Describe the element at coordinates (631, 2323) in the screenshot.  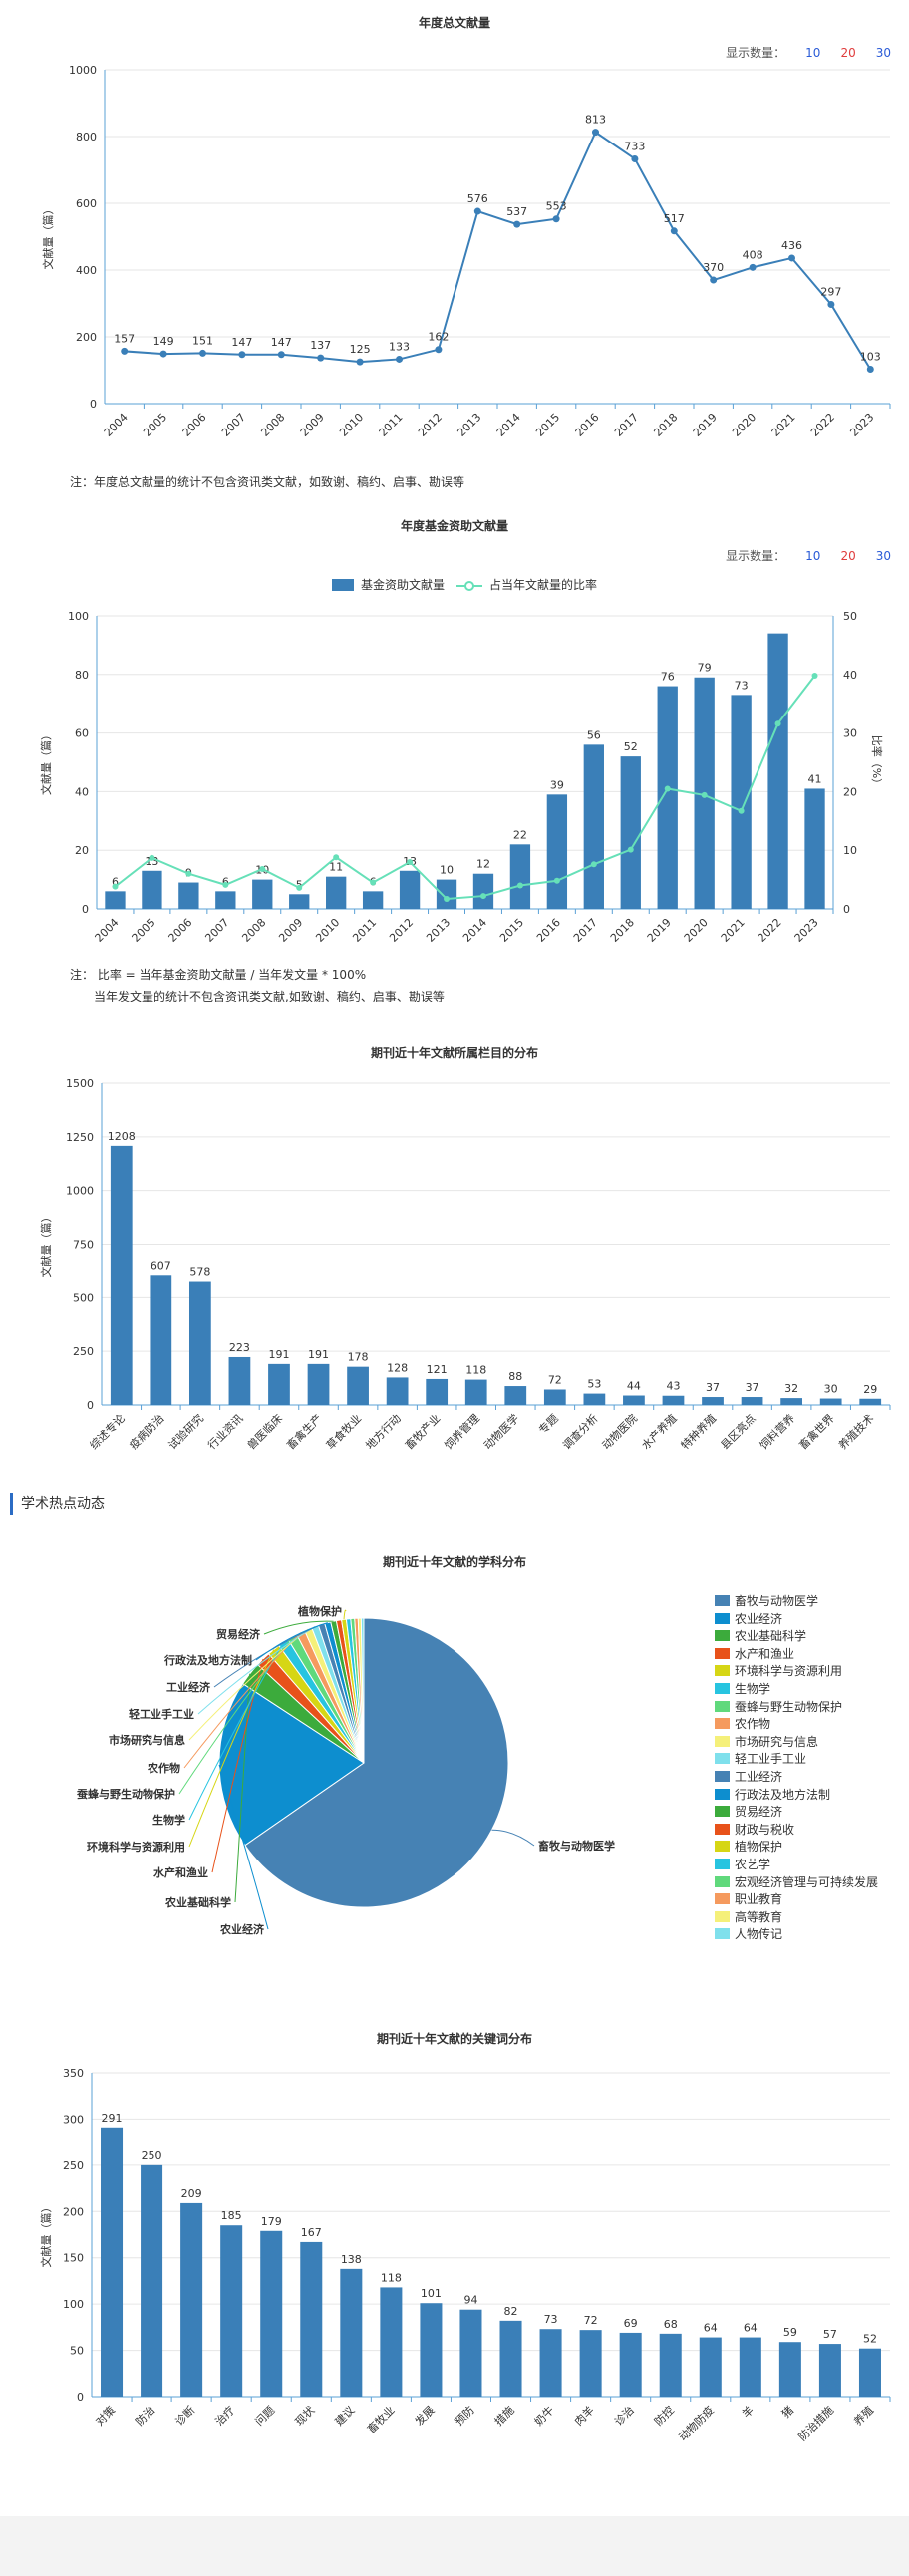
I see `bar-label: 69` at that location.